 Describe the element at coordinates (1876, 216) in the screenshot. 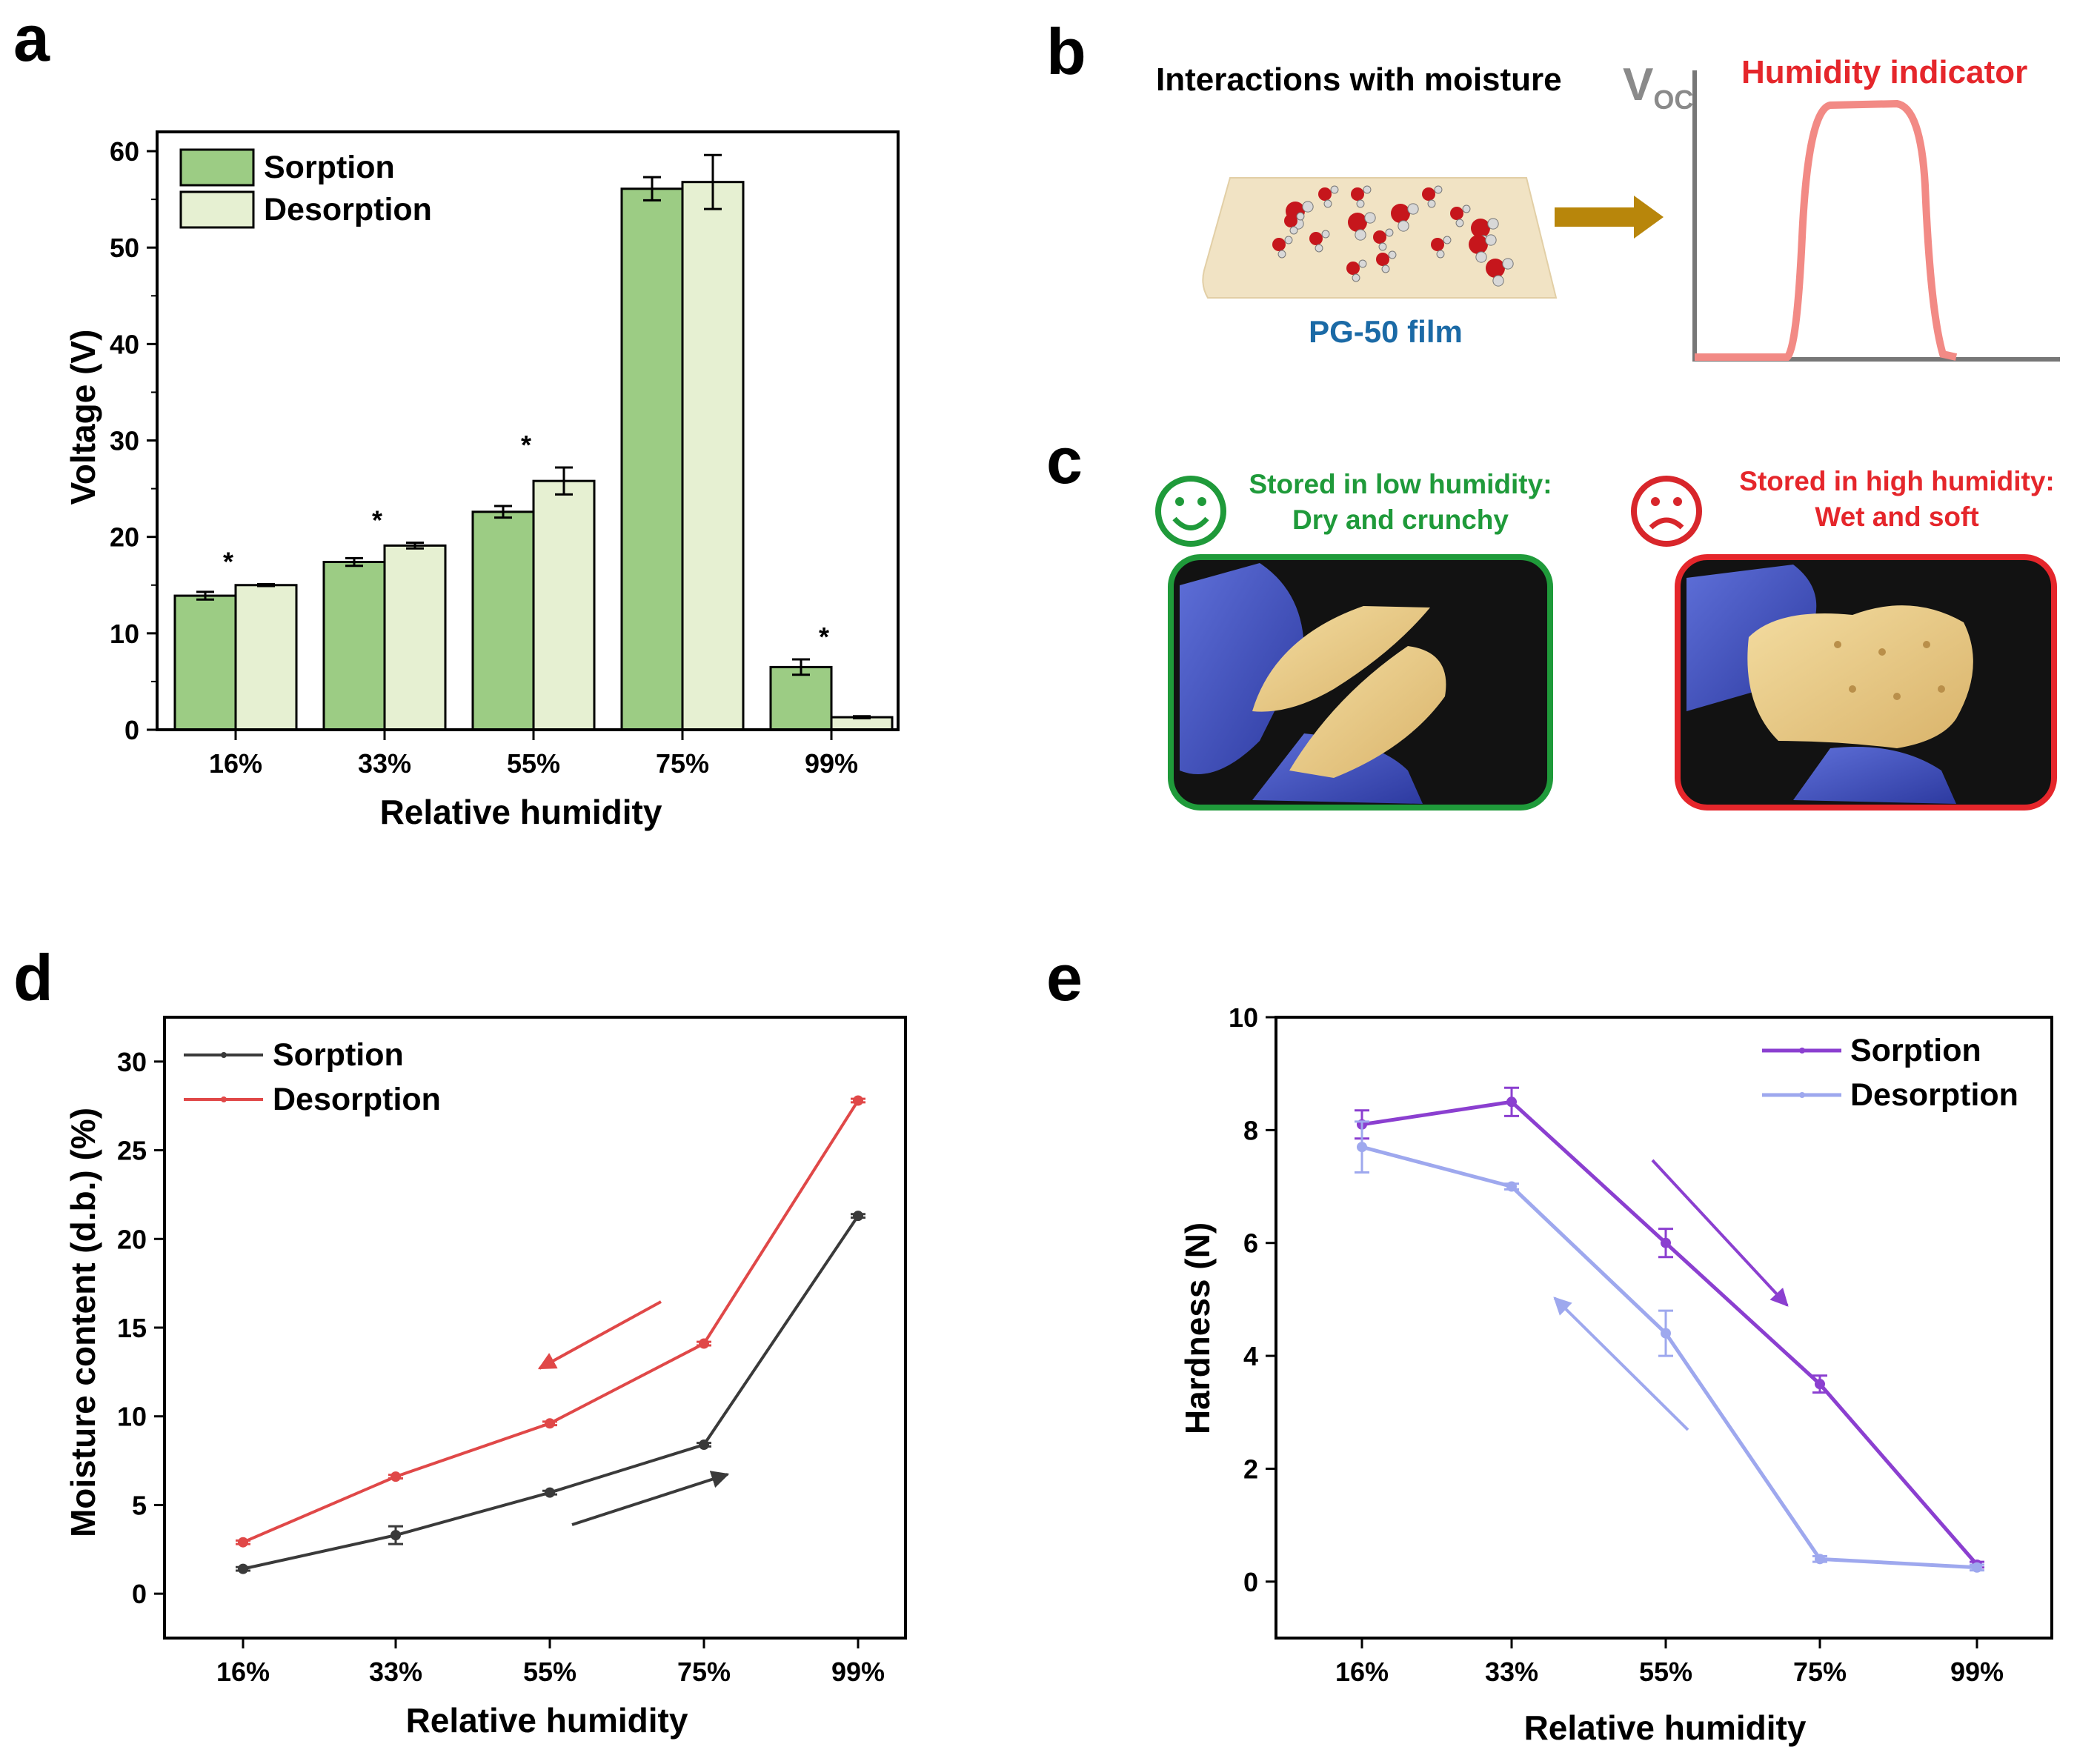

I see `voltage-pulse-plot-icon` at that location.